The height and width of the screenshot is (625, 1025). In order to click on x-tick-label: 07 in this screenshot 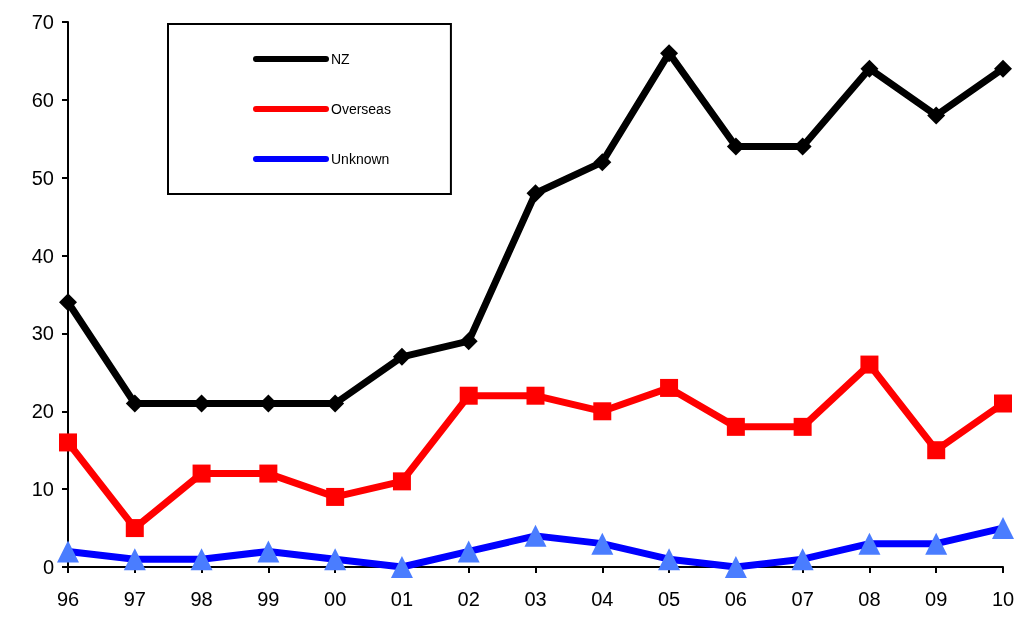, I will do `click(802, 599)`.